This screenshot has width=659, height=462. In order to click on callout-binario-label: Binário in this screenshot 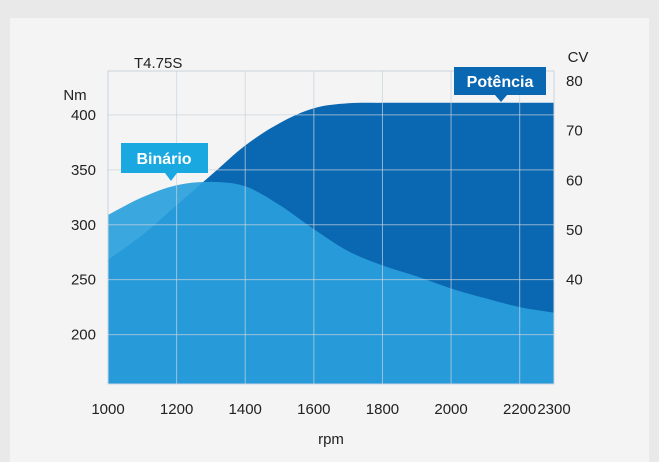, I will do `click(163, 159)`.